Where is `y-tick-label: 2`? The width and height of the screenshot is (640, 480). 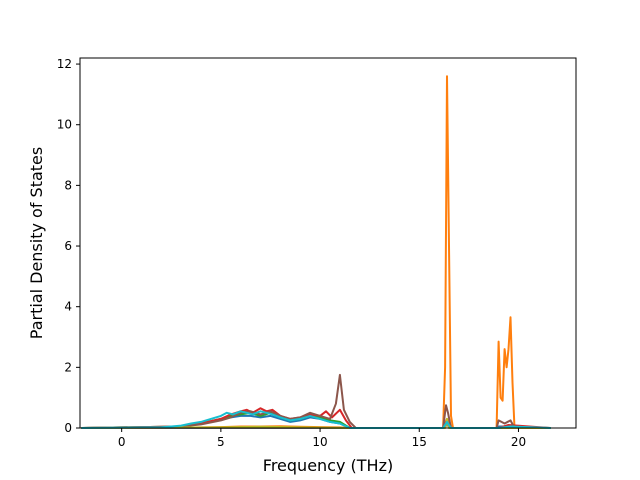
y-tick-label: 2 is located at coordinates (68, 367).